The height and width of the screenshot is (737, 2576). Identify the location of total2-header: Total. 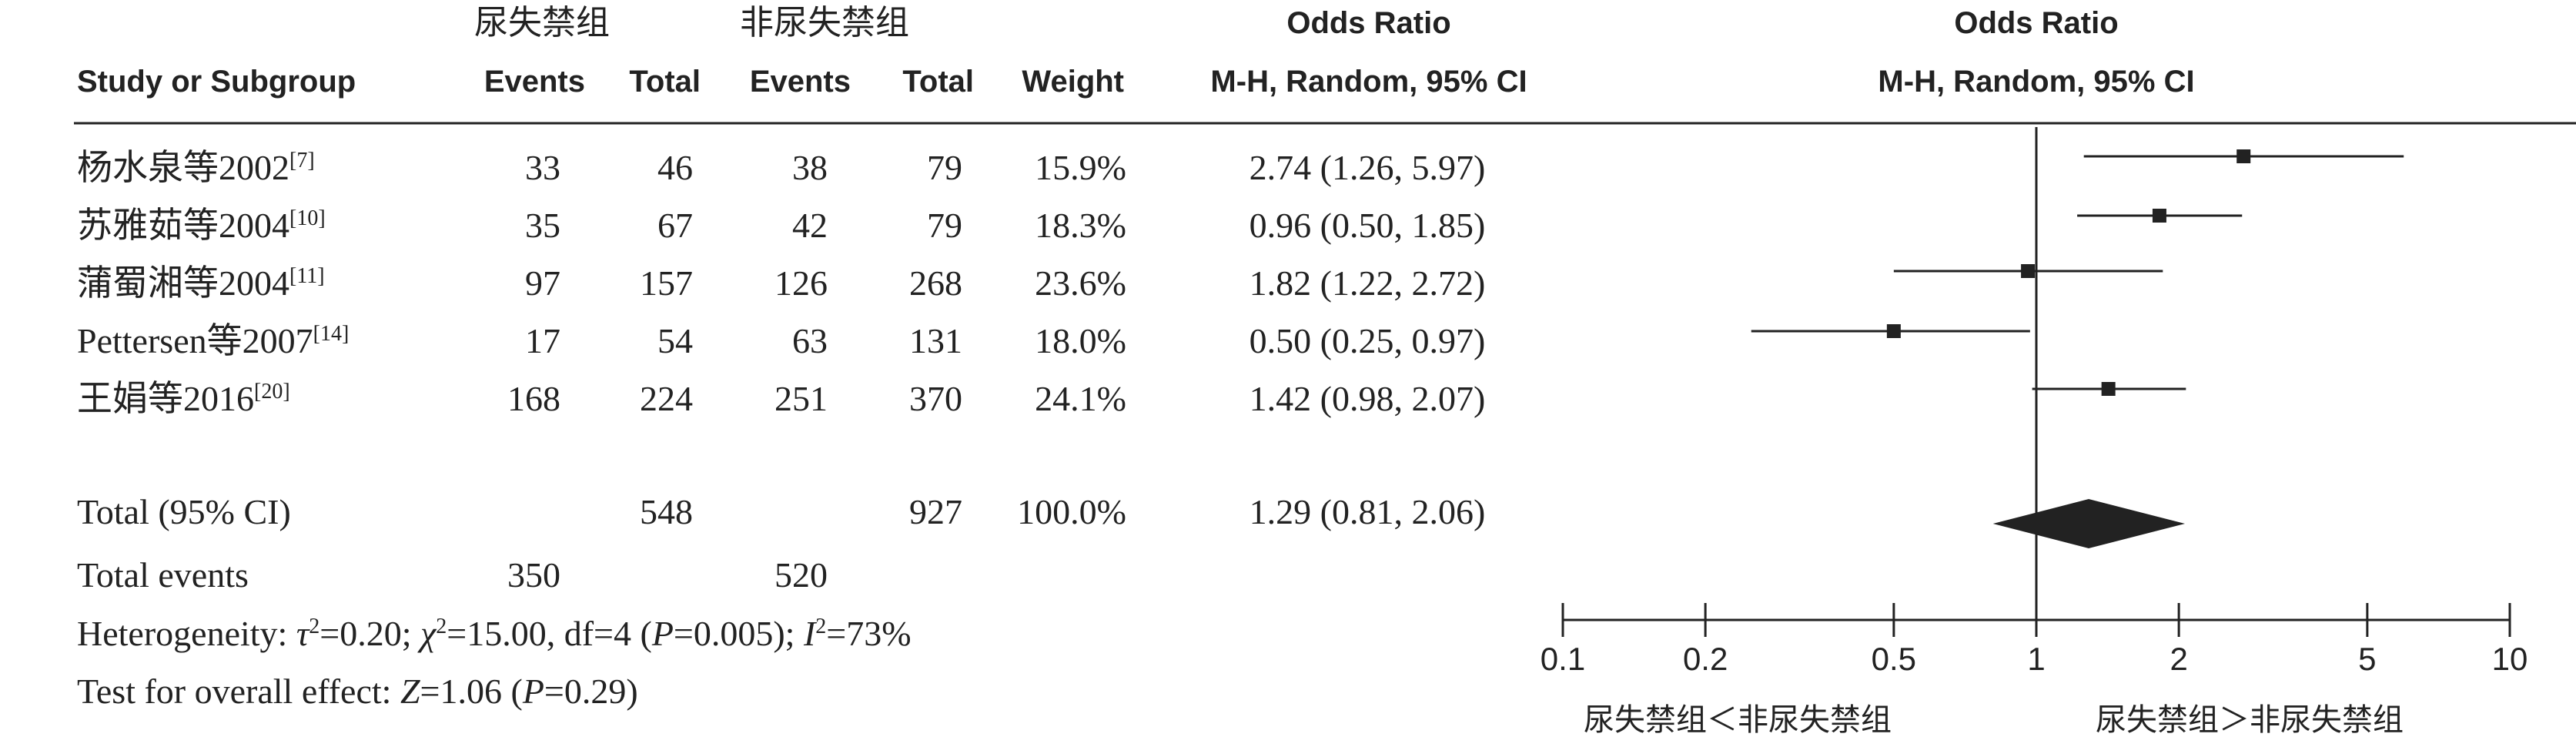
(938, 82).